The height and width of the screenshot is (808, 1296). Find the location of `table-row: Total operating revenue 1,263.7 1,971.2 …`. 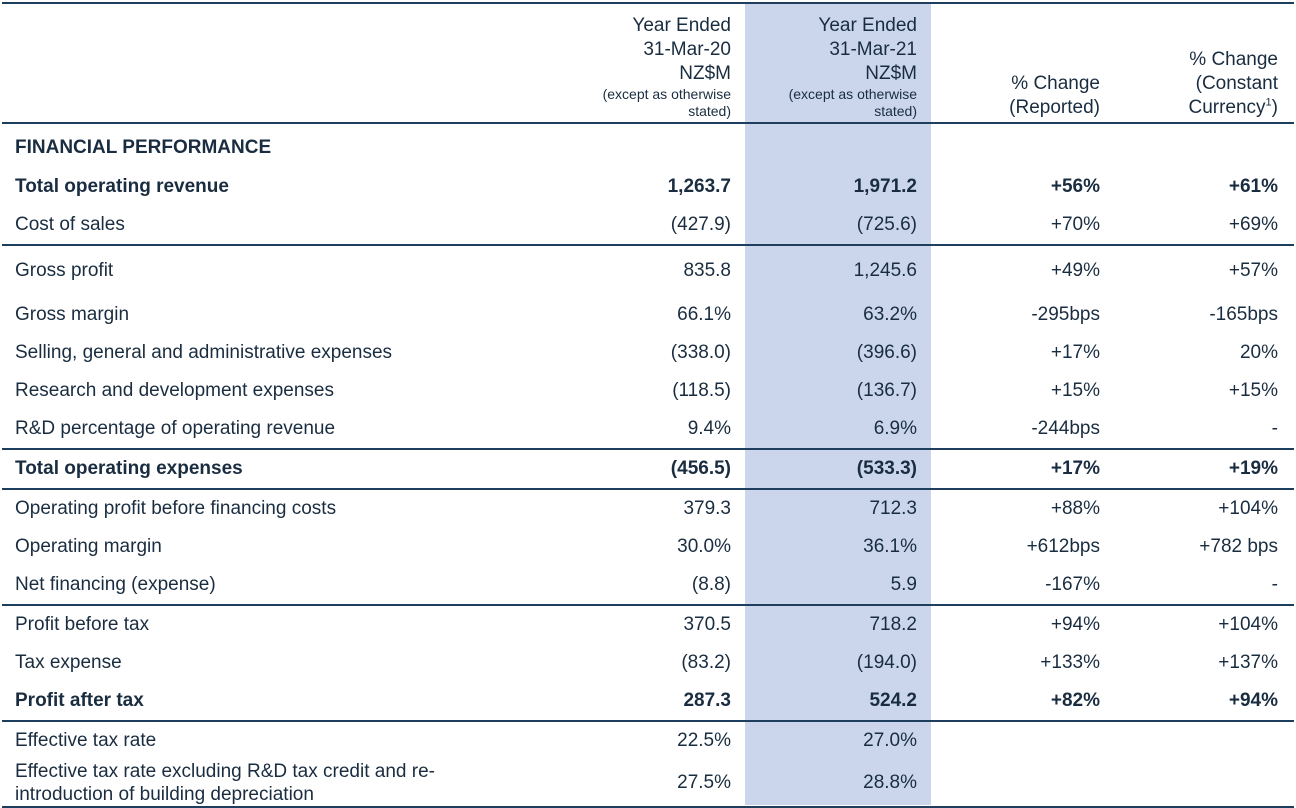

table-row: Total operating revenue 1,263.7 1,971.2 … is located at coordinates (648, 187).